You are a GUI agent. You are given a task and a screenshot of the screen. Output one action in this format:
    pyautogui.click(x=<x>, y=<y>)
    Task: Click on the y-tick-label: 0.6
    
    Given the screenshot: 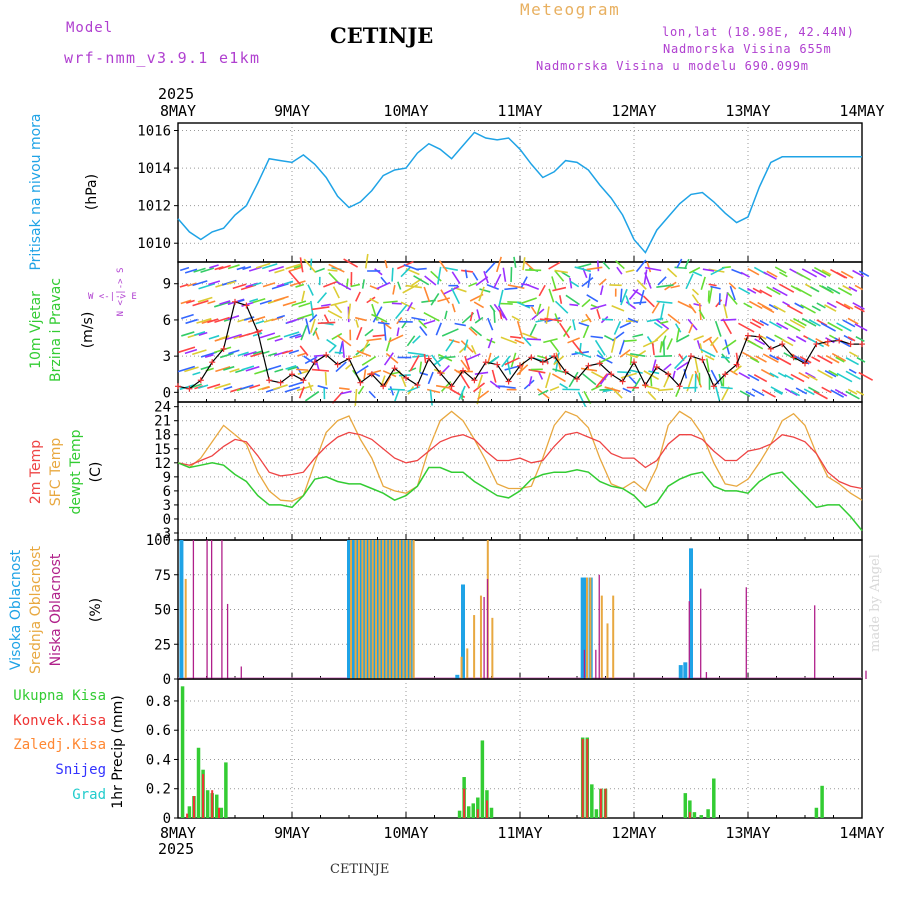 What is the action you would take?
    pyautogui.click(x=158, y=731)
    